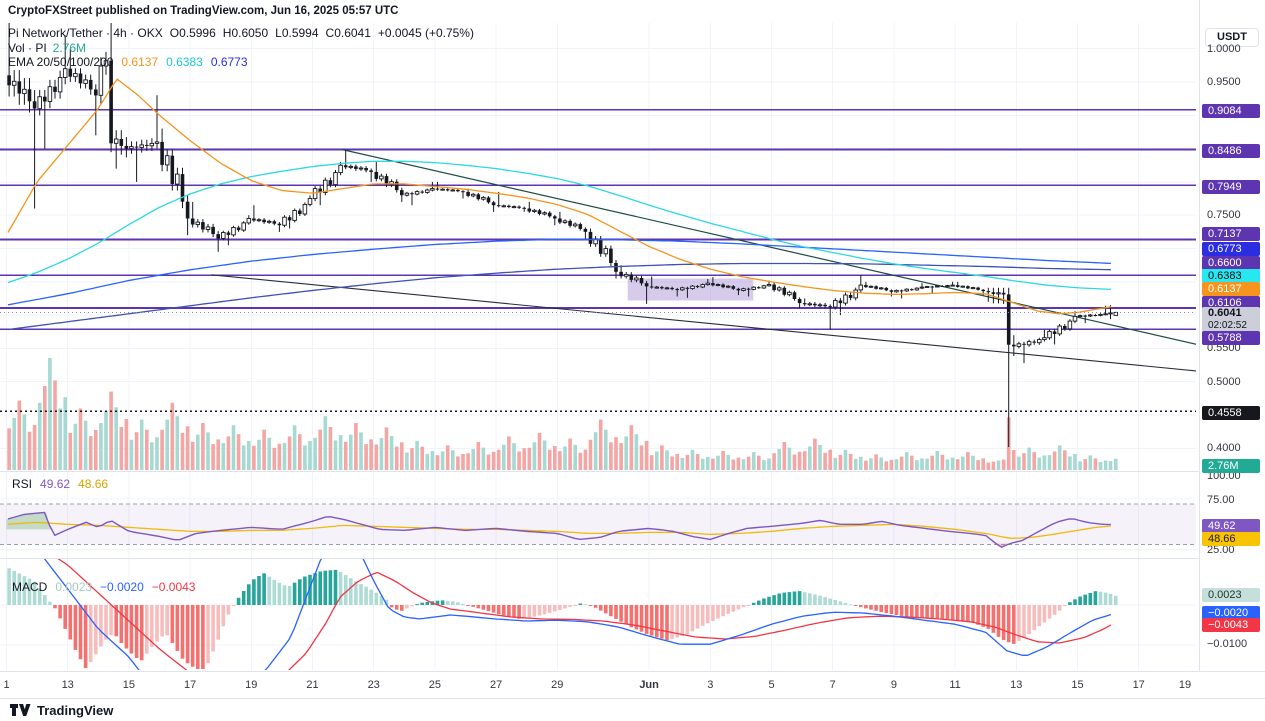 Image resolution: width=1265 pixels, height=721 pixels. What do you see at coordinates (312, 685) in the screenshot?
I see `time-axis-tick: 21` at bounding box center [312, 685].